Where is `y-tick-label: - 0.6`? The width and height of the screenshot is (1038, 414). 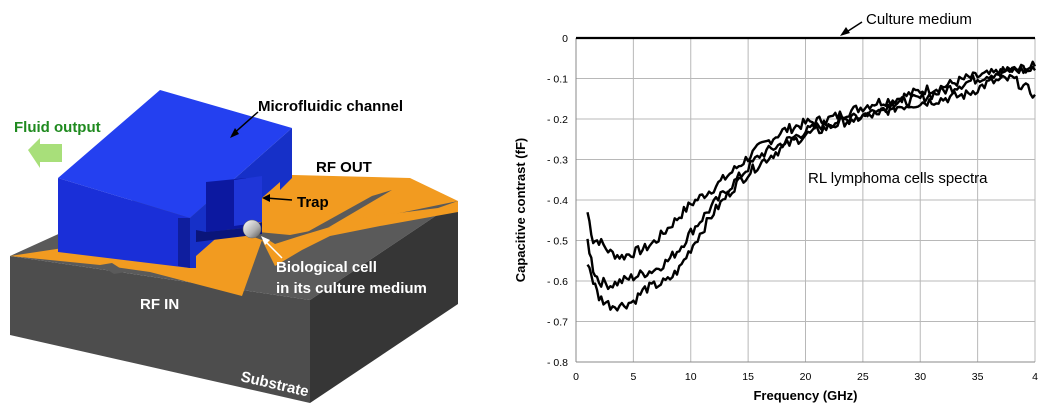
y-tick-label: - 0.6 is located at coordinates (557, 282).